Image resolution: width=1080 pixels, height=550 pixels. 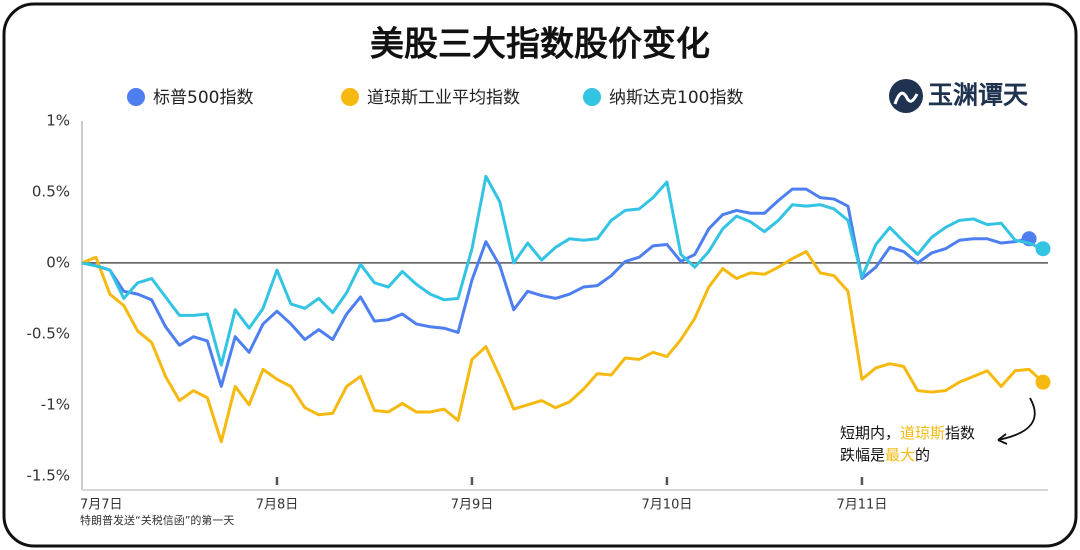 I want to click on annotation: 短期内，道琼斯指数 跌幅是最大的, so click(x=938, y=430).